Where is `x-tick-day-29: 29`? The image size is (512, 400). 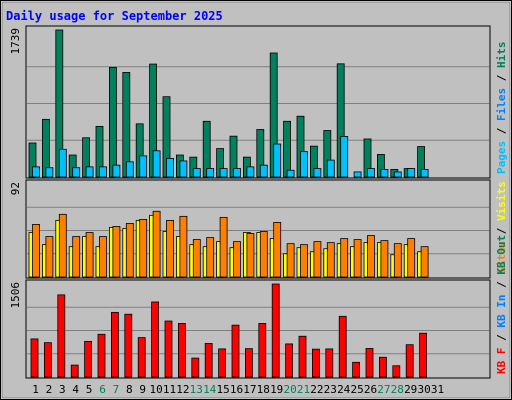 x-tick-day-29: 29 is located at coordinates (410, 389).